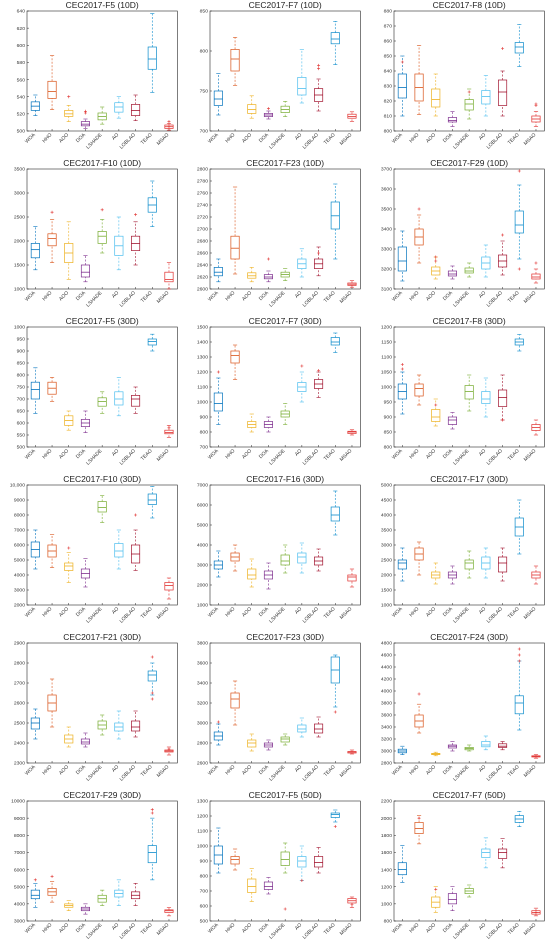 This screenshot has width=550, height=948. I want to click on y-tick-label: 580, so click(21, 63).